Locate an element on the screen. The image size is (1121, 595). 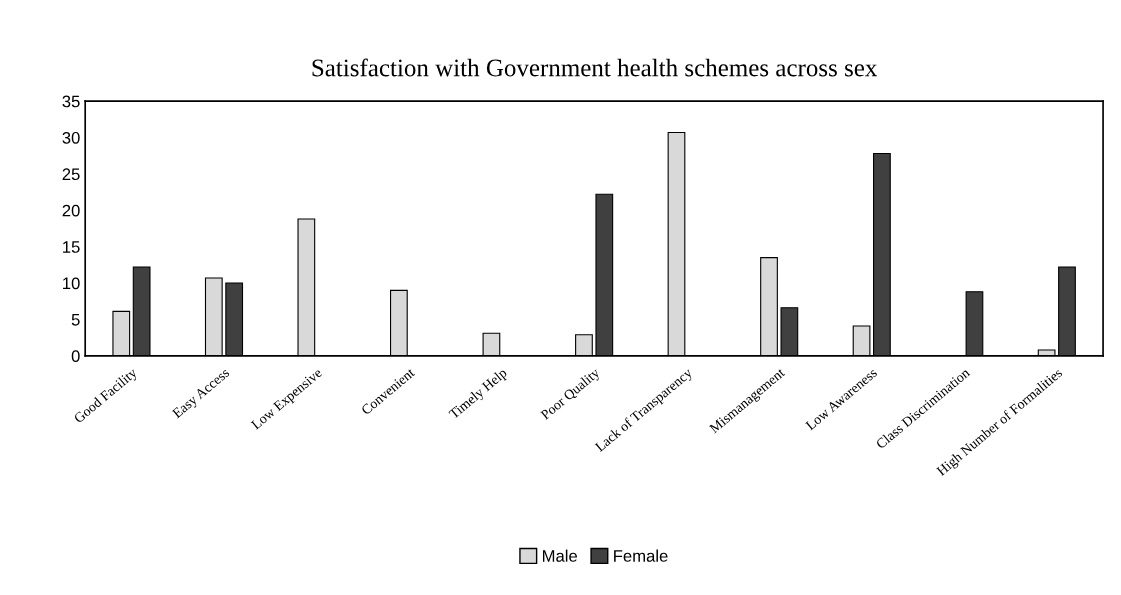
y-tick-label: 5 is located at coordinates (75, 320).